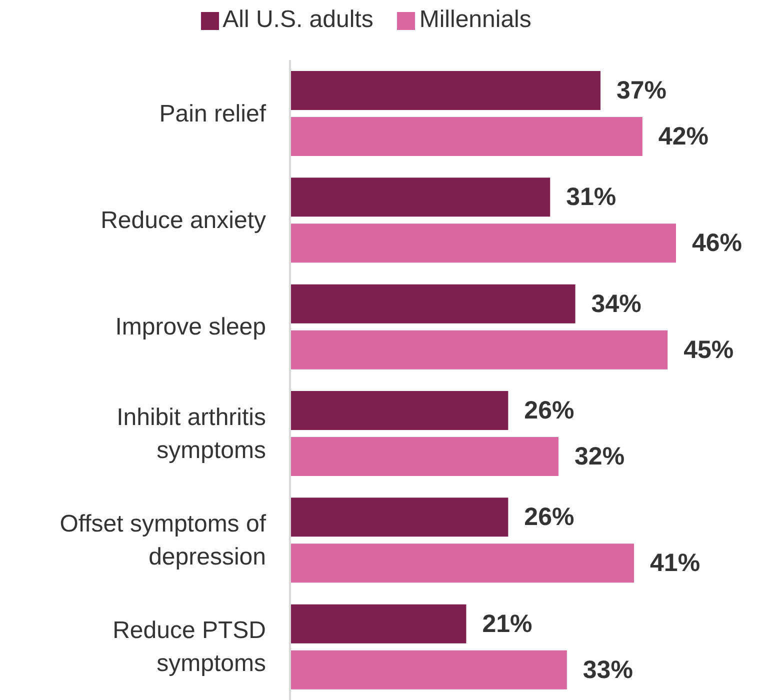 This screenshot has width=780, height=700. I want to click on y-tick-label: Pain relief, so click(212, 113).